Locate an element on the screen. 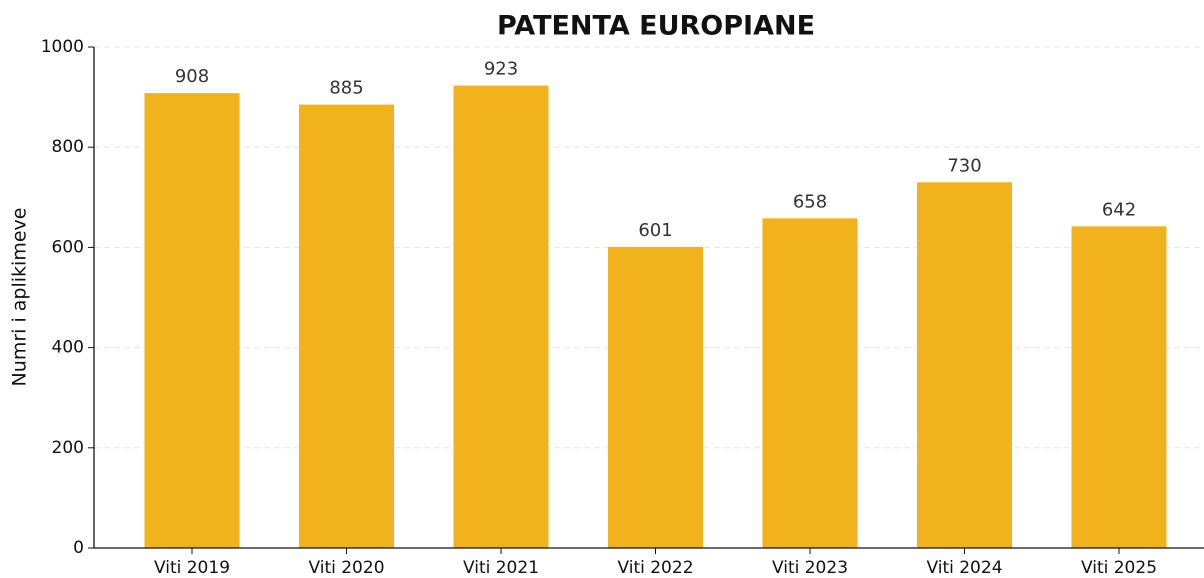 This screenshot has width=1204, height=578. y-tick-label: 1000 is located at coordinates (62, 47).